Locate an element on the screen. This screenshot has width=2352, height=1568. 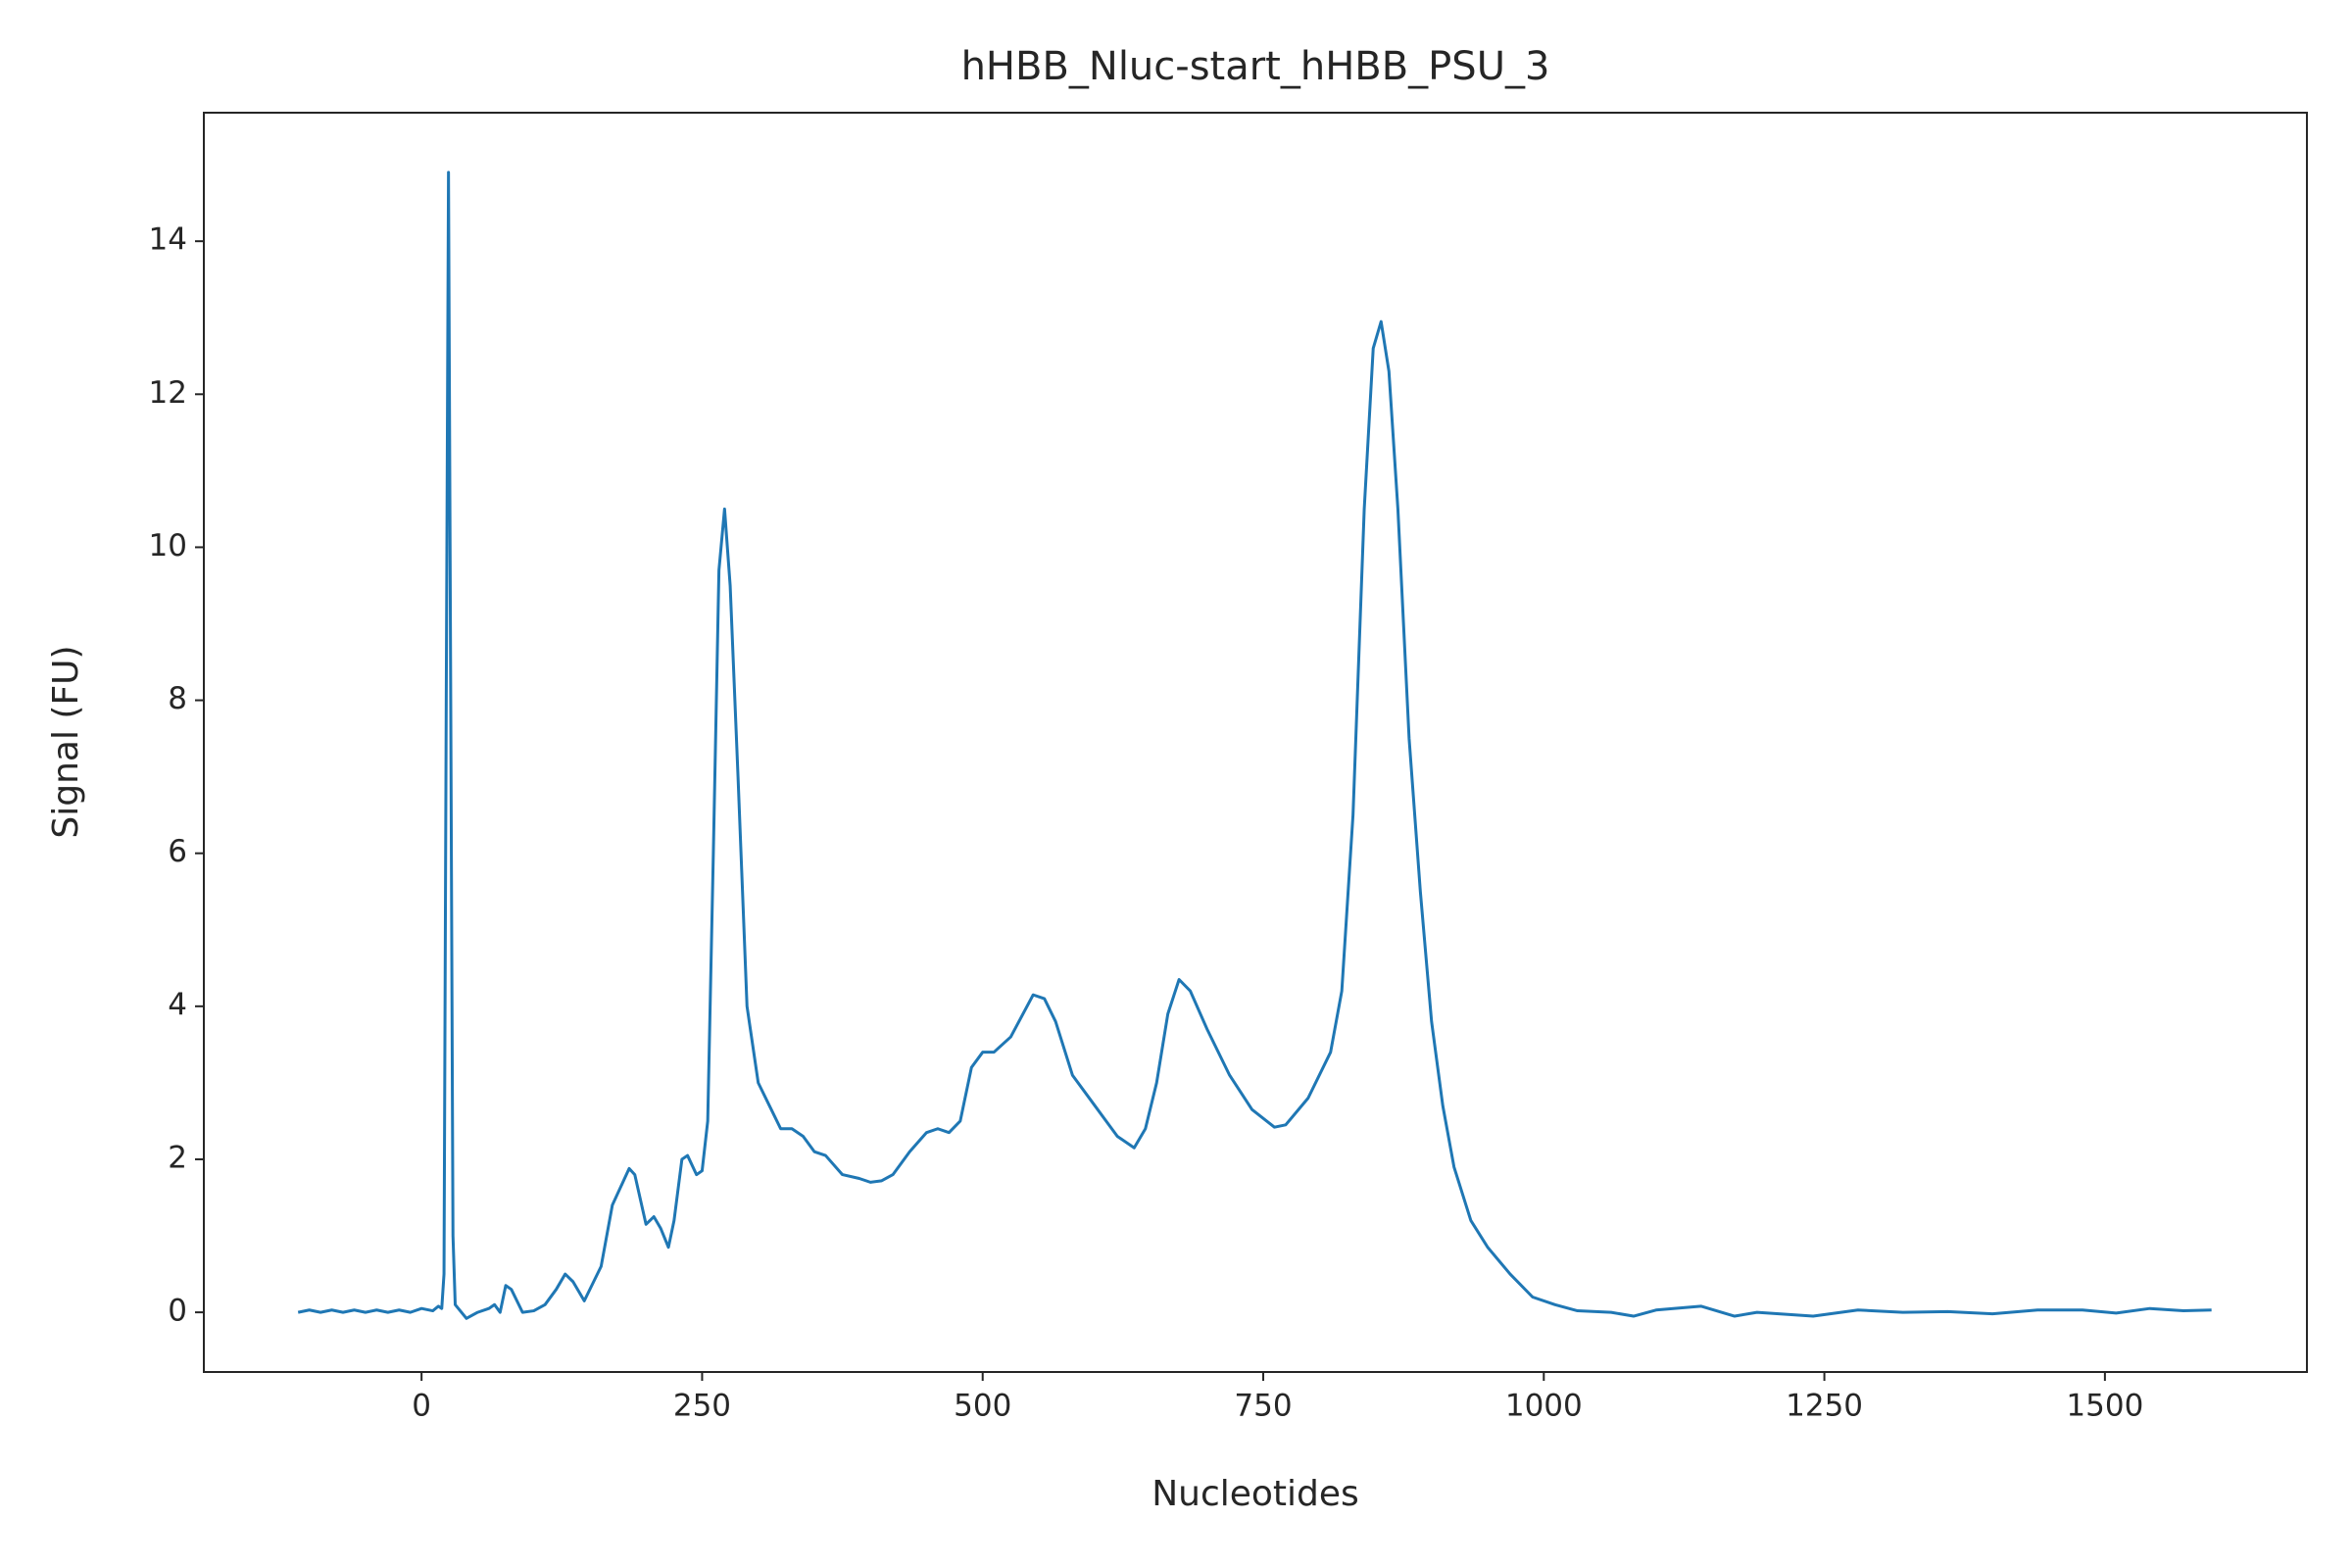
x-tick-label: 0 is located at coordinates (421, 1406).